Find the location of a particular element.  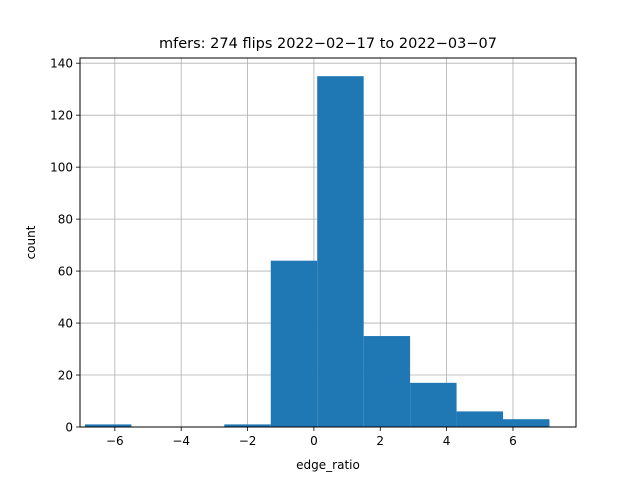

y-tick-label: 60 is located at coordinates (65, 272).